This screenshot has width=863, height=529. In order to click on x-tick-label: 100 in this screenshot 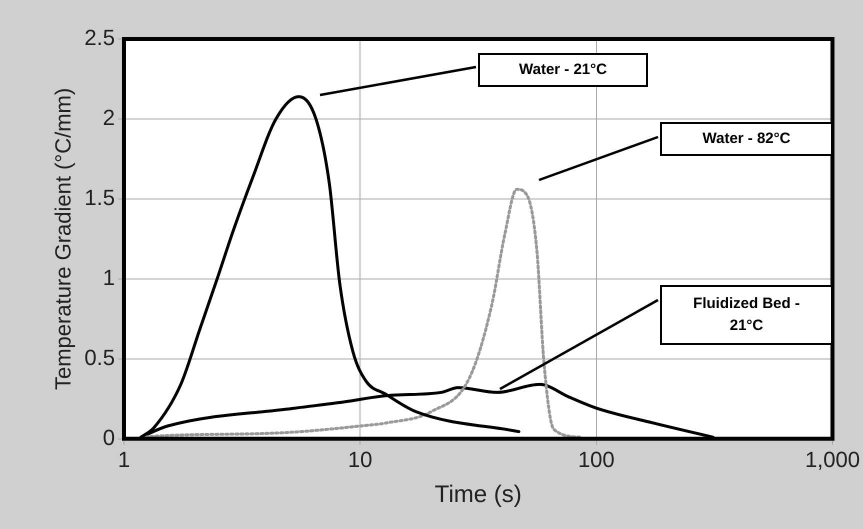, I will do `click(596, 459)`.